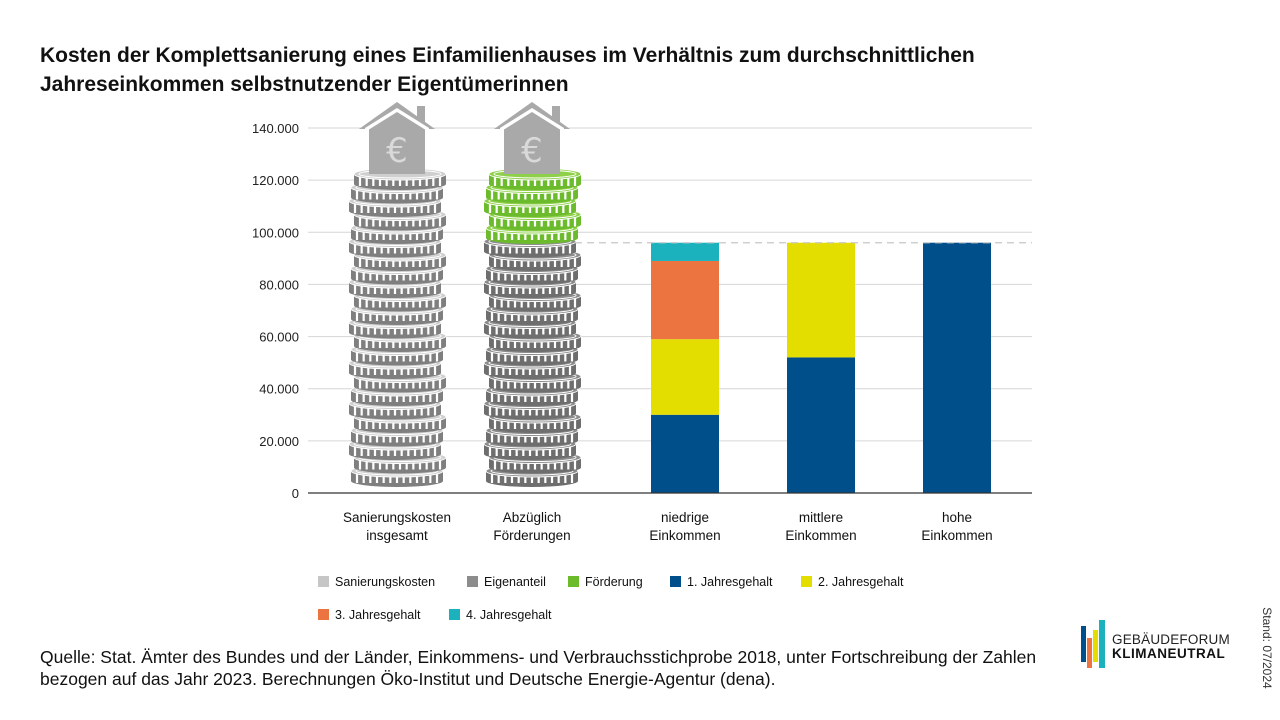  I want to click on legend-label: Eigenanteil, so click(515, 582).